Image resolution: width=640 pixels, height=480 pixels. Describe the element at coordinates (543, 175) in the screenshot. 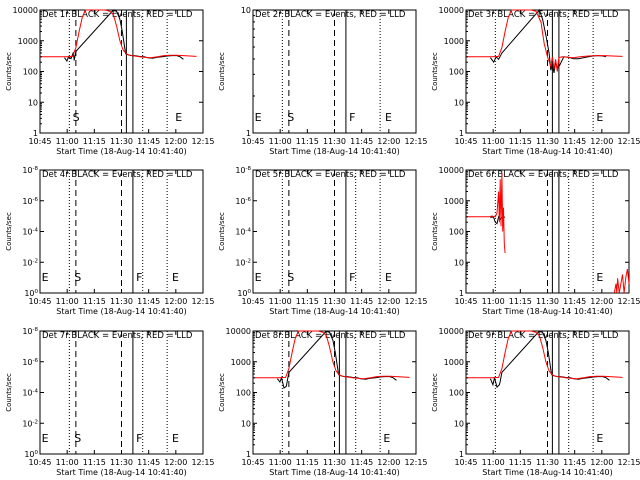

I see `panel-title: Det 6r BLACK = Events, RED = LLD` at that location.